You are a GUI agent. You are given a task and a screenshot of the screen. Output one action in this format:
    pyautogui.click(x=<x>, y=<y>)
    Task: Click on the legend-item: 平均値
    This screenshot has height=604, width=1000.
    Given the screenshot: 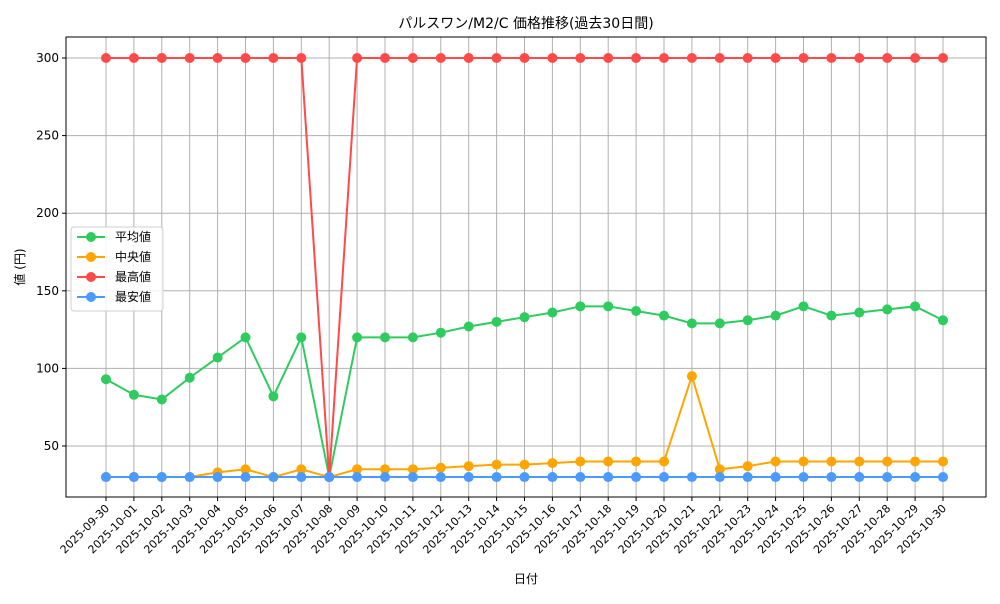 What is the action you would take?
    pyautogui.click(x=114, y=236)
    